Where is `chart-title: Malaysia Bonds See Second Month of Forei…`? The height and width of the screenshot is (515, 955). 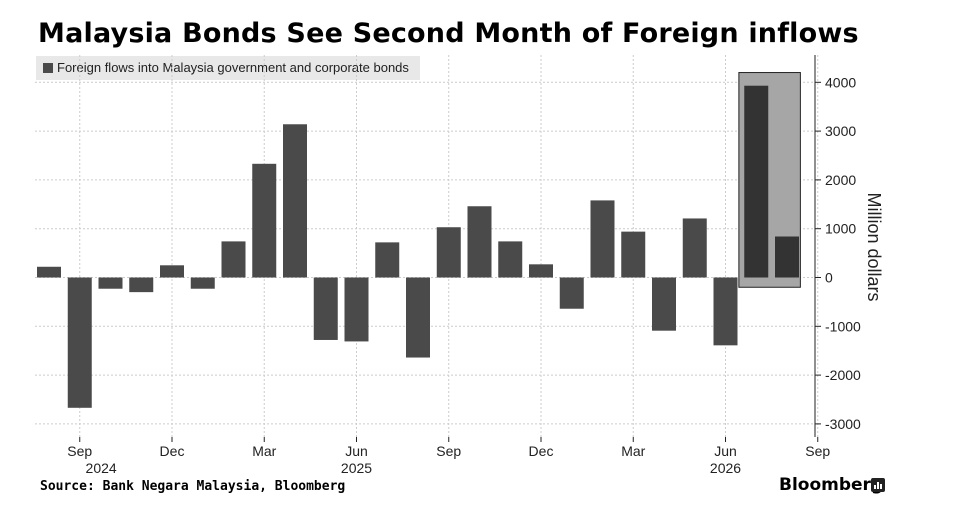 chart-title: Malaysia Bonds See Second Month of Forei… is located at coordinates (448, 33).